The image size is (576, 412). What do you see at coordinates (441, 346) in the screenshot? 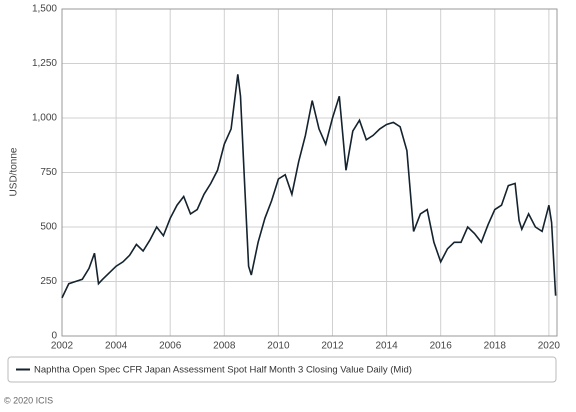
I see `x-tick-label: 2016` at bounding box center [441, 346].